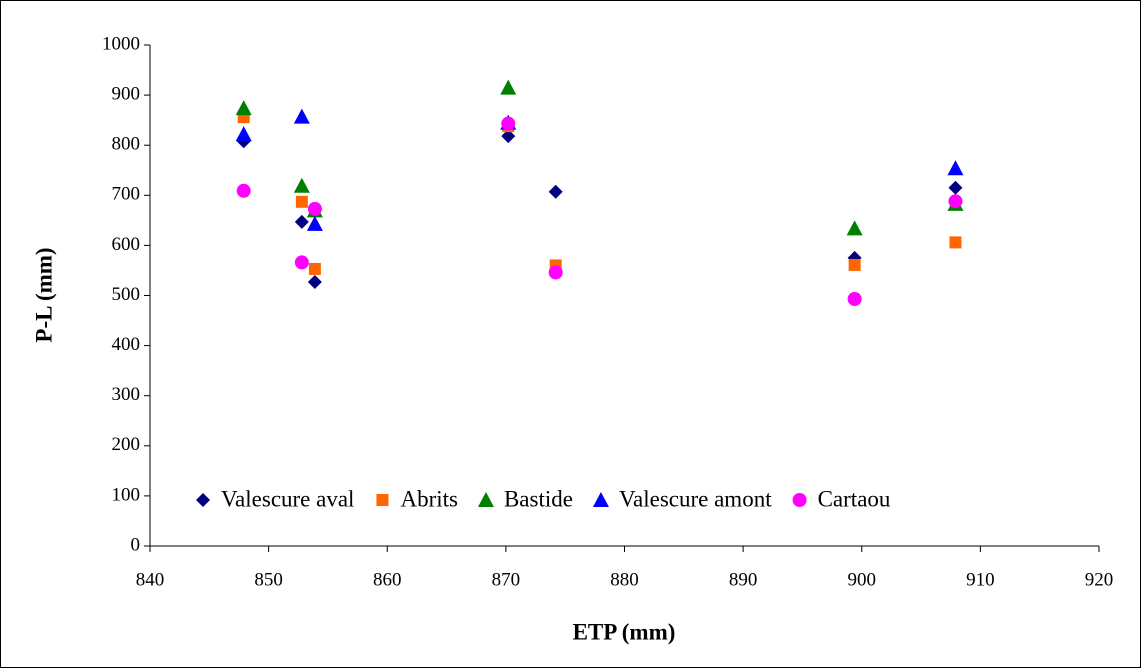 The width and height of the screenshot is (1141, 668). What do you see at coordinates (743, 579) in the screenshot?
I see `x-tick-label: 890` at bounding box center [743, 579].